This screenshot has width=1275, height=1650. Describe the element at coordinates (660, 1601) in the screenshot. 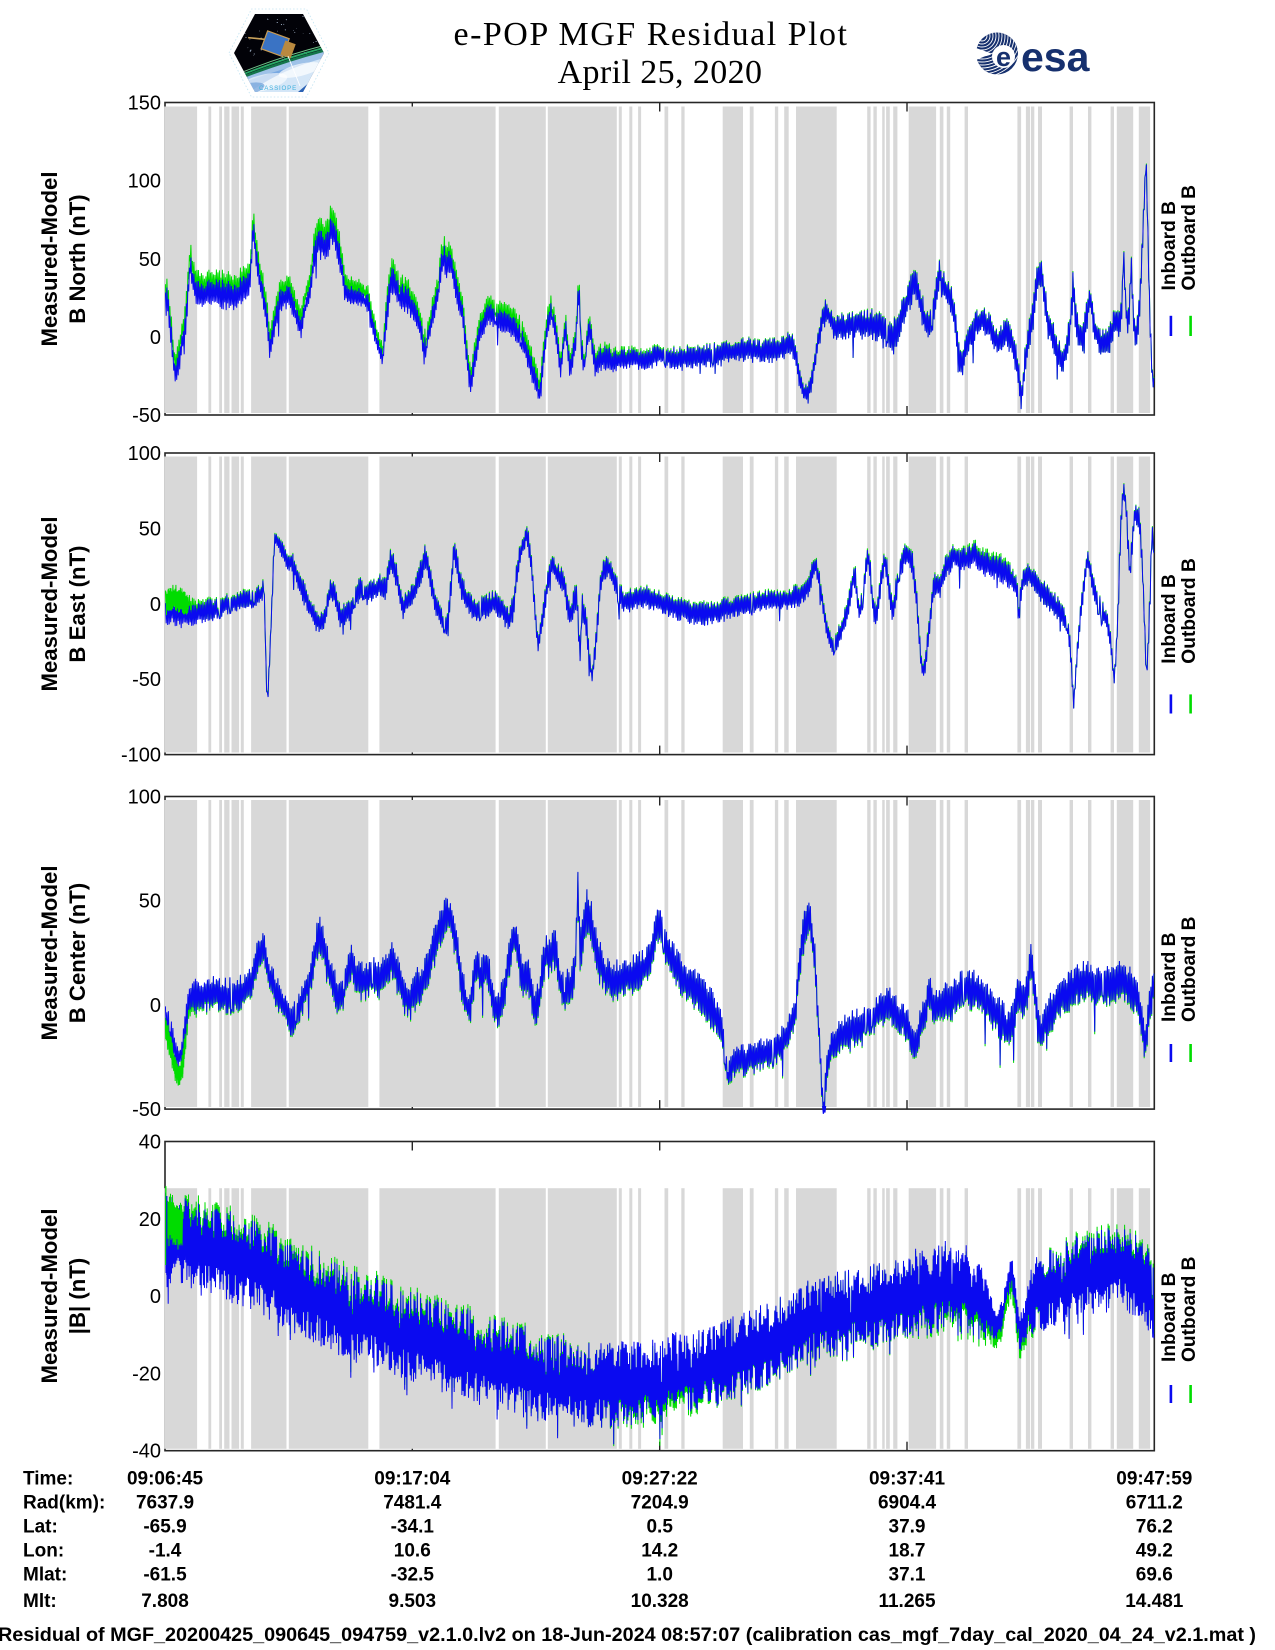

I see `svg-text: 10.328` at that location.